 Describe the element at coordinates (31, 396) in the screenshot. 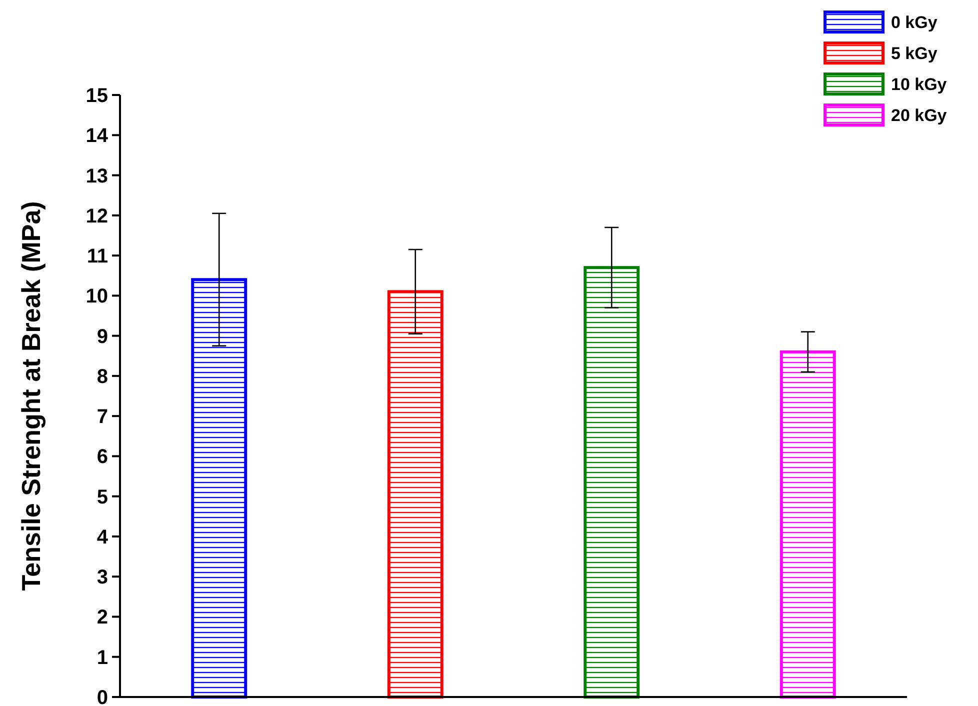

I see `y-axis-title: Tensile Strenght at Break (MPa)` at that location.